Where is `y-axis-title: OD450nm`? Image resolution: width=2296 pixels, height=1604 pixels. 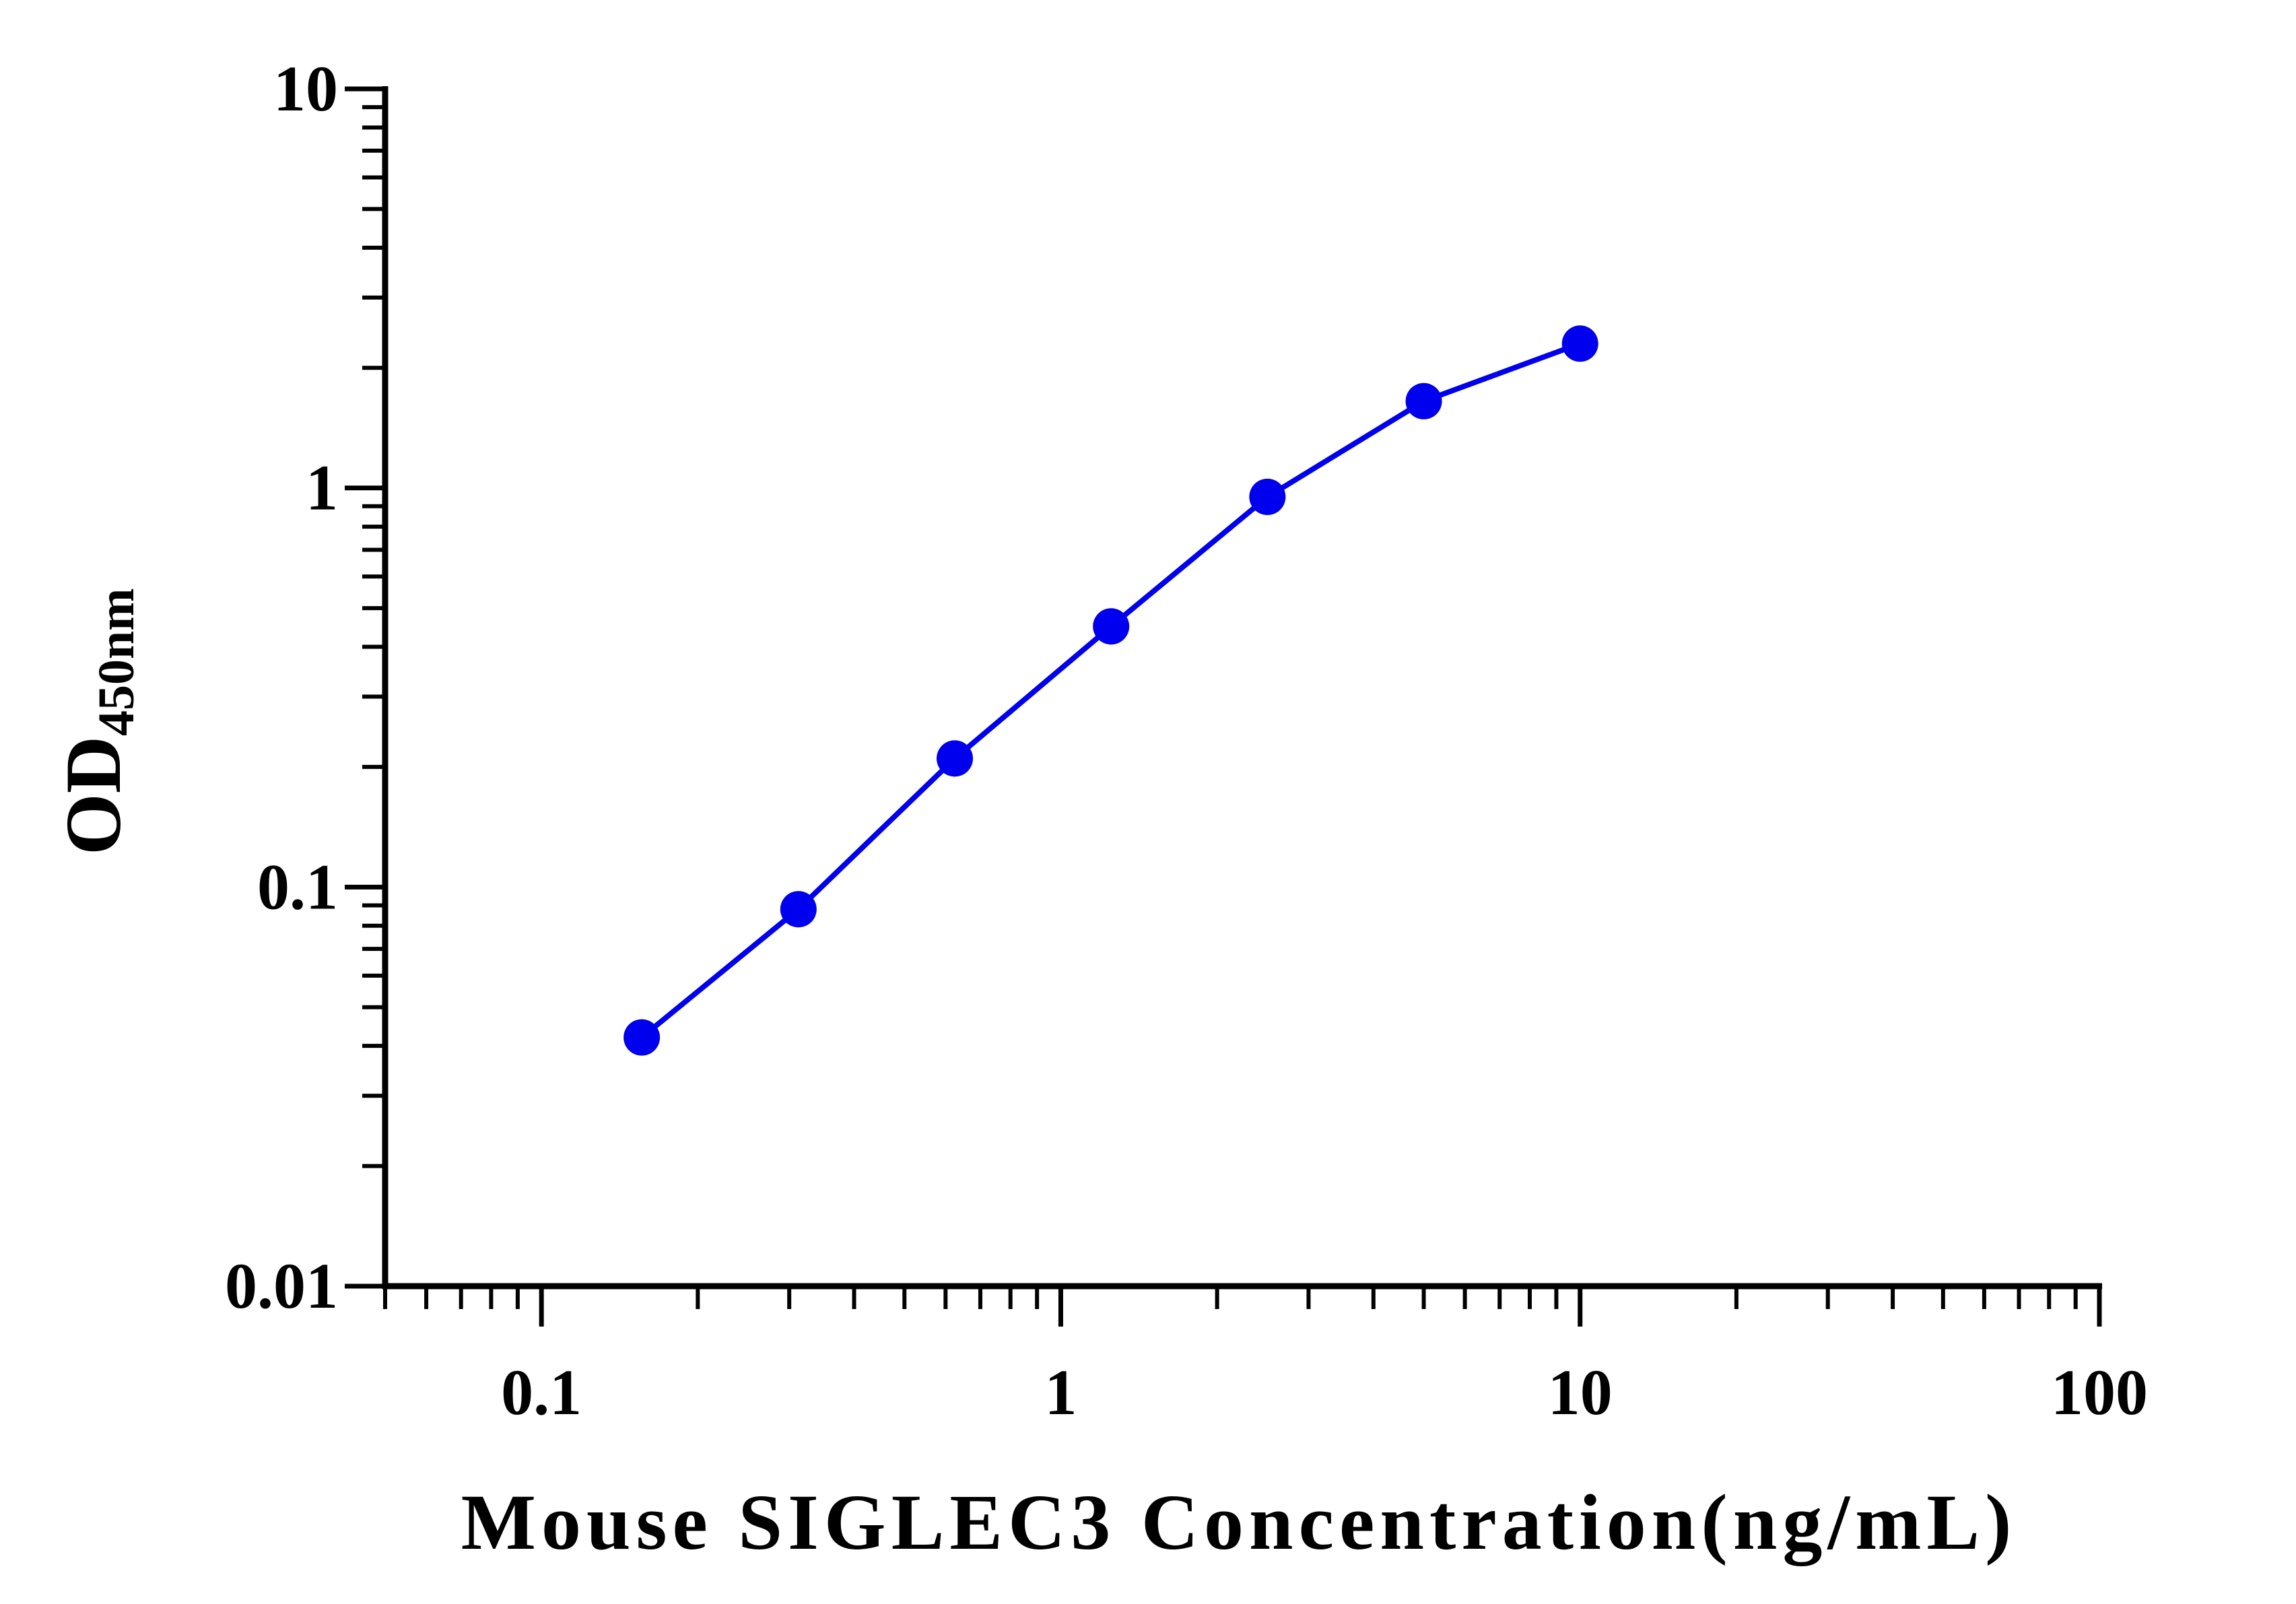
y-axis-title: OD450nm is located at coordinates (97, 721).